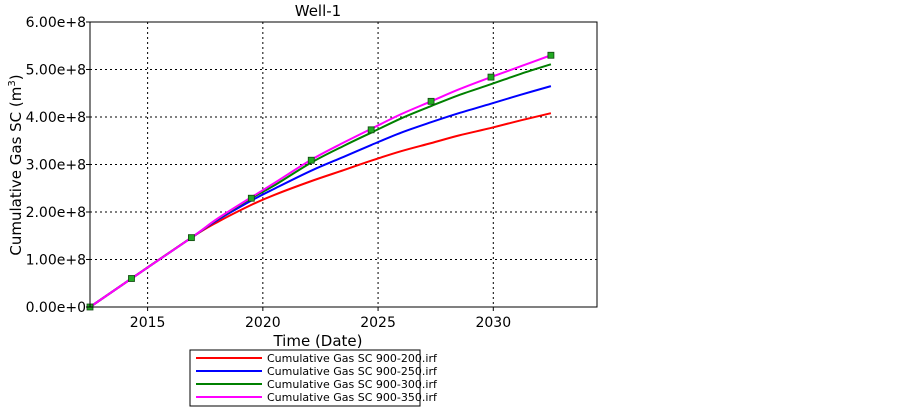 The image size is (903, 409). Describe the element at coordinates (352, 358) in the screenshot. I see `legend-label-1: Cumulative Gas SC 900-200.irf` at that location.